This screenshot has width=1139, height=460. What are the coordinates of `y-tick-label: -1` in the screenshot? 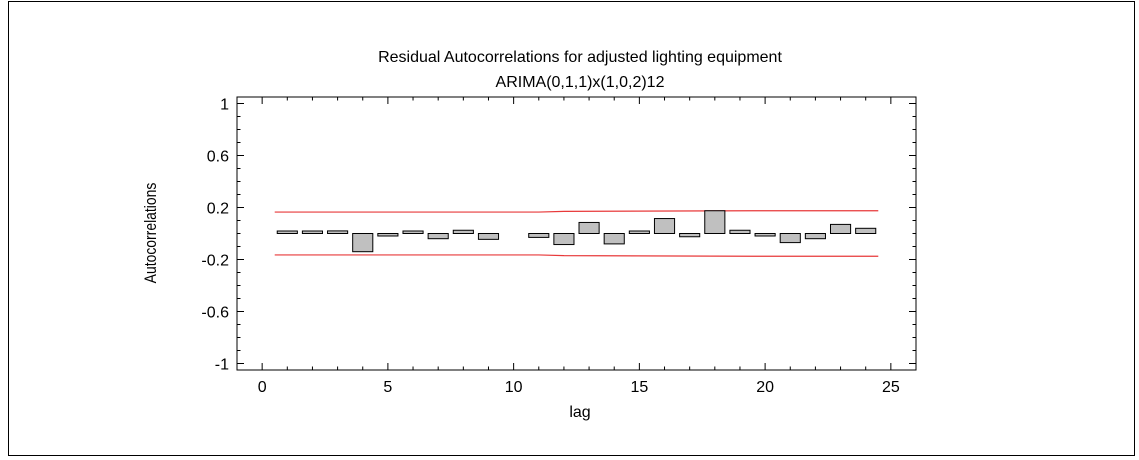 It's located at (222, 365).